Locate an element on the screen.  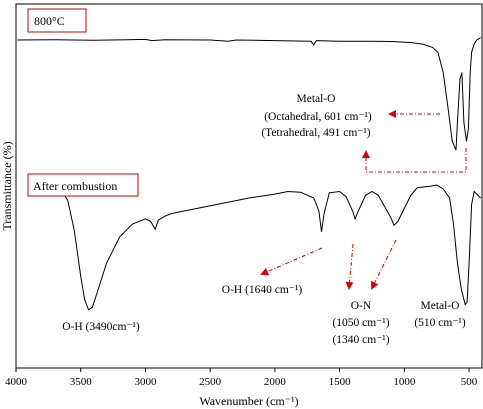
octahedral-label: (Octahedral, 601 cm⁻¹) is located at coordinates (318, 117).